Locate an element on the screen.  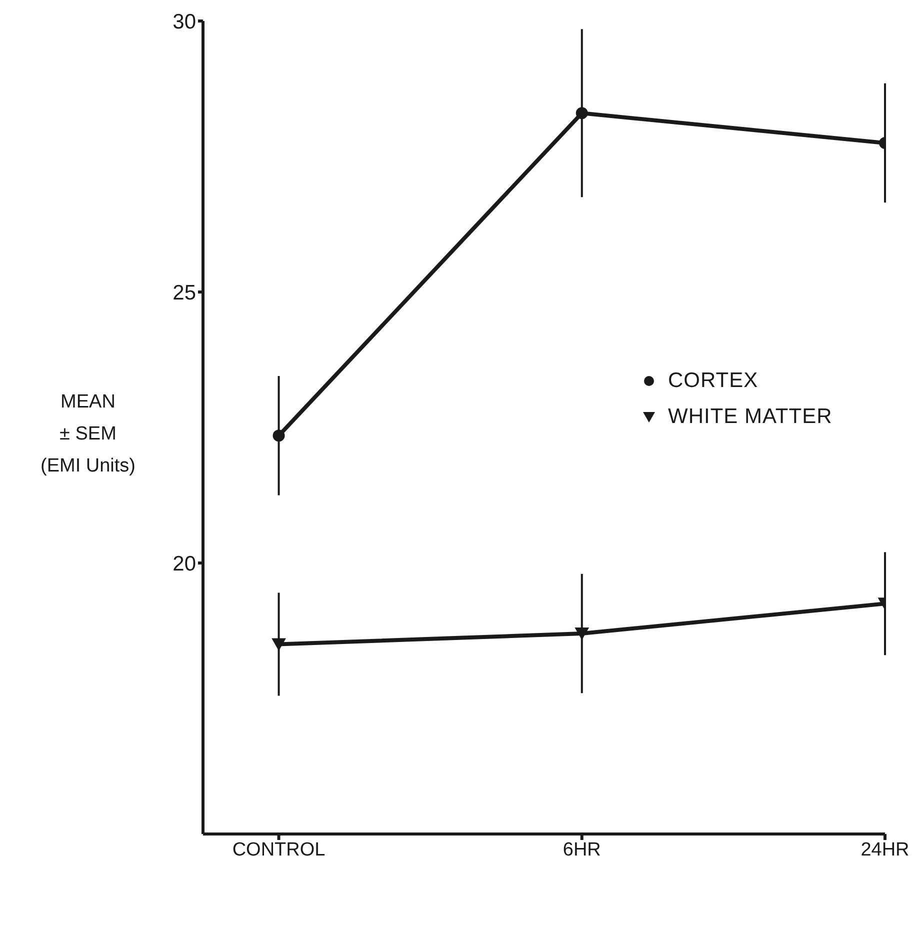
y-tick-label: 30 is located at coordinates (184, 22).